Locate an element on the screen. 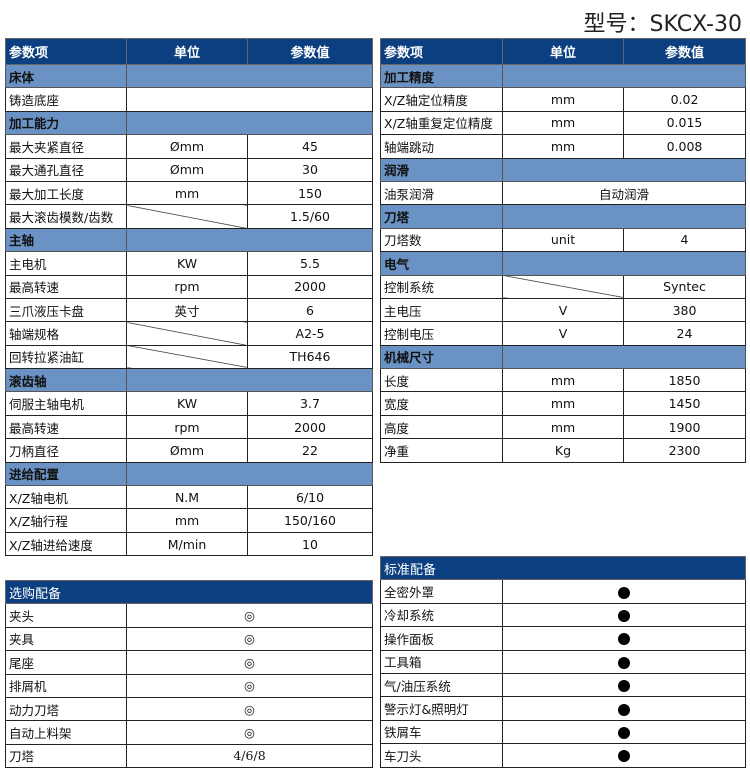 This screenshot has height=774, width=750. row-unit: M/min is located at coordinates (187, 544).